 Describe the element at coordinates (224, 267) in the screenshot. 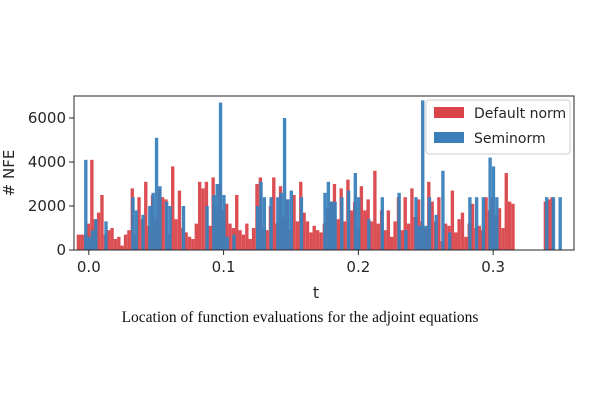

I see `x-tick-label: 0.1` at that location.